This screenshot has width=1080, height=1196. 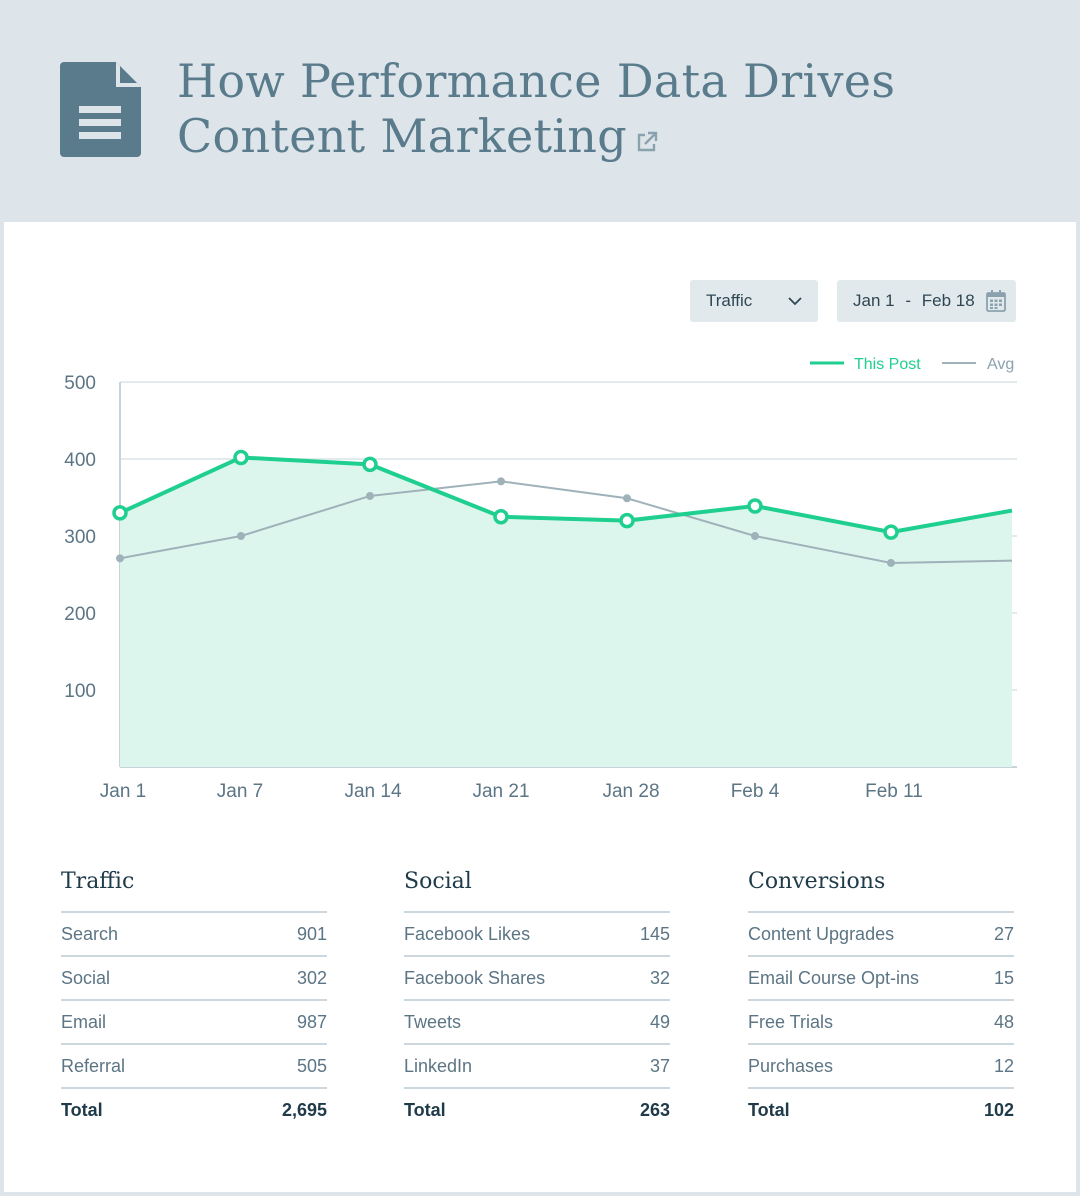 What do you see at coordinates (311, 1065) in the screenshot?
I see `row-value: 505` at bounding box center [311, 1065].